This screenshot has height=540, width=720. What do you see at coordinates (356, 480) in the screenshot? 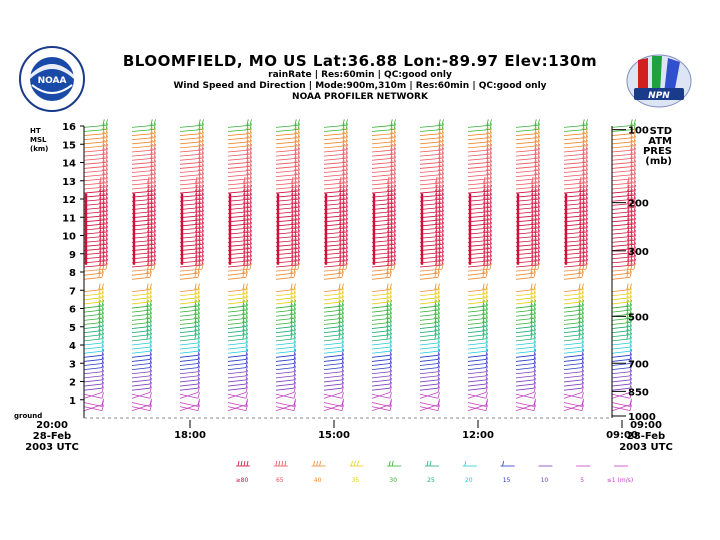
I see `legend-label: 35` at bounding box center [356, 480].